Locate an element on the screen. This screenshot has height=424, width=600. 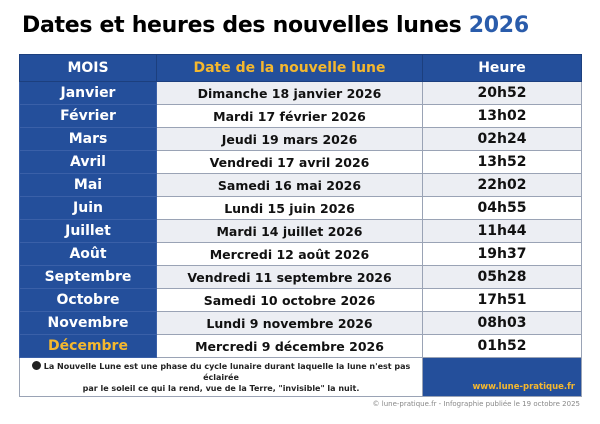
month-cell: Septembre is located at coordinates (88, 277).